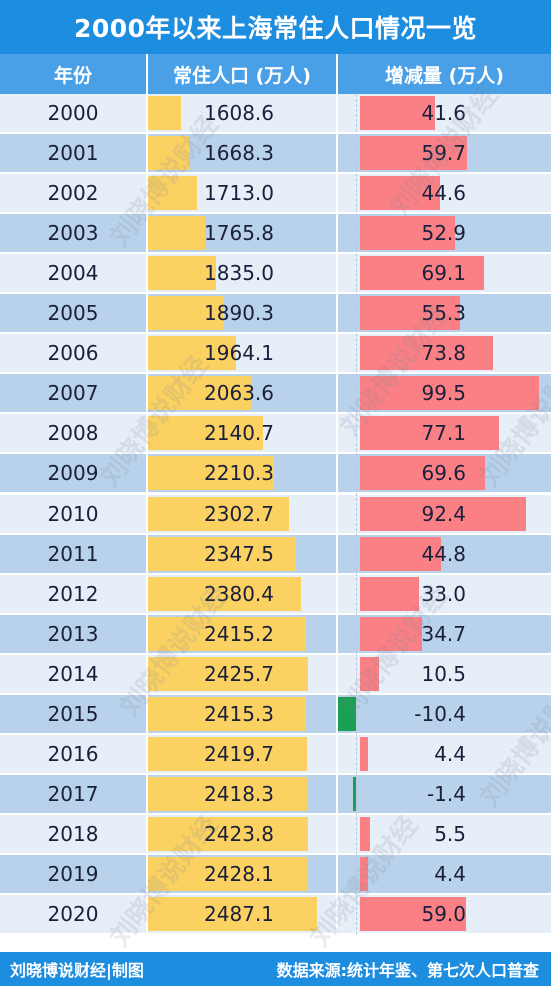  I want to click on table-row: 2013 2415.2 34.7, so click(275, 633).